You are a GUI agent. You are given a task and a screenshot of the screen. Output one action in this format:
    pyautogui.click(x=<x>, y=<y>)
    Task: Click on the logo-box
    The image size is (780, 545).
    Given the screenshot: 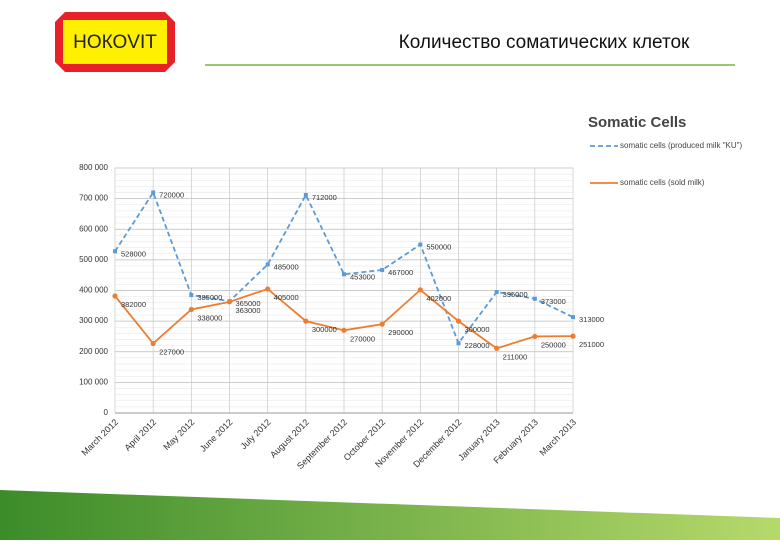 What is the action you would take?
    pyautogui.click(x=115, y=42)
    